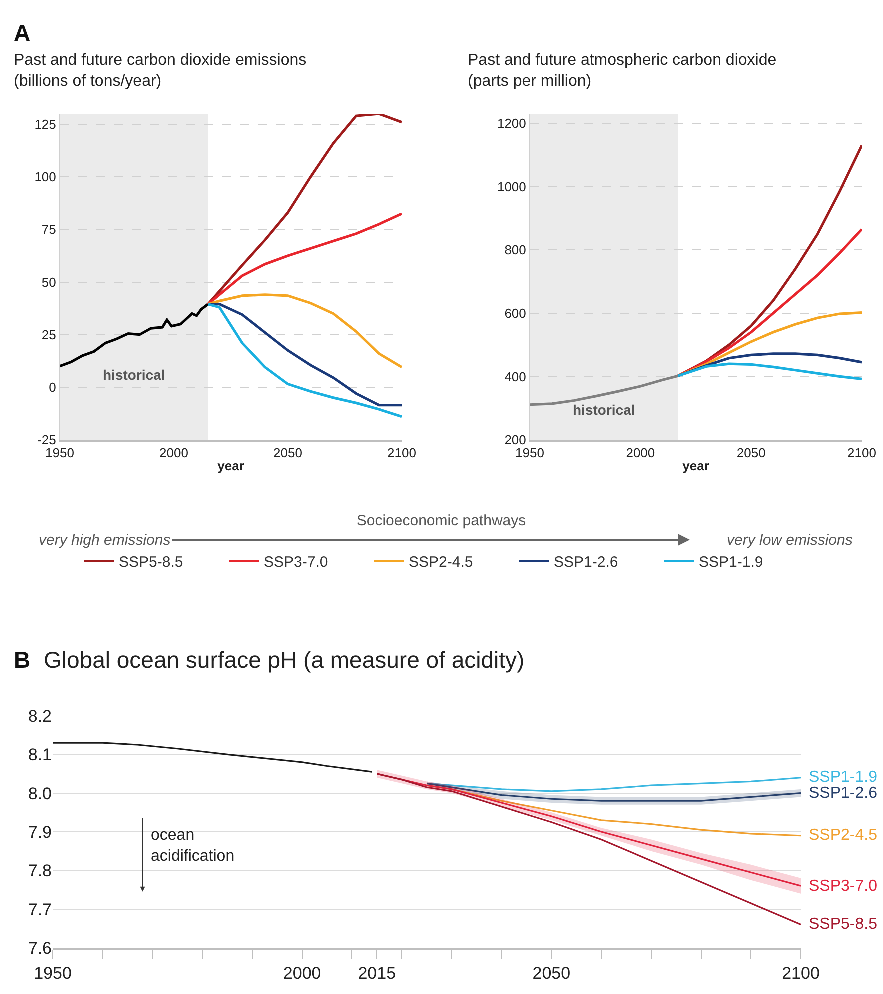 The image size is (883, 994). What do you see at coordinates (22, 660) in the screenshot?
I see `text: B` at bounding box center [22, 660].